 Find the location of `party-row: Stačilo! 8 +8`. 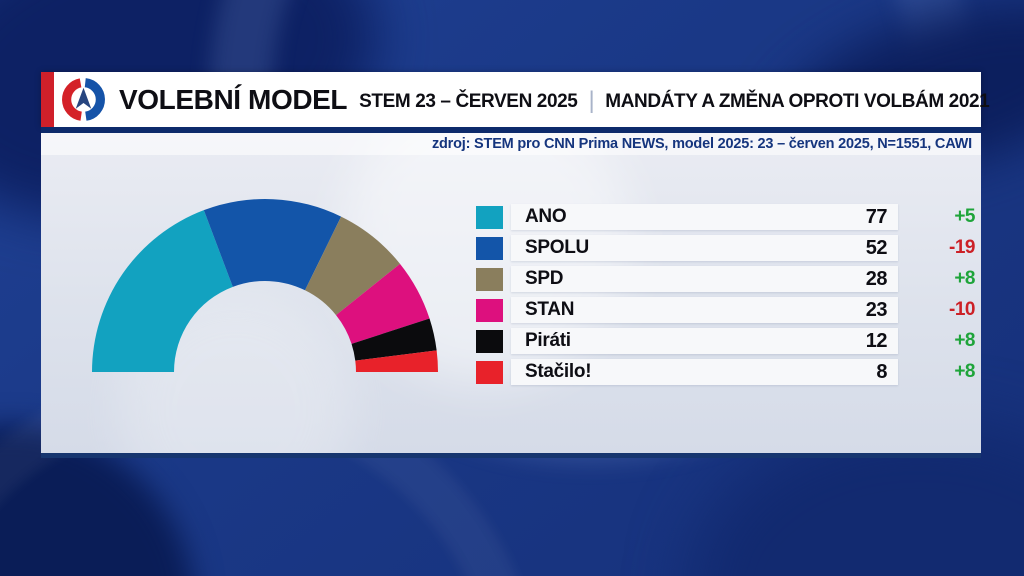

party-row: Stačilo! 8 +8 is located at coordinates (728, 372).